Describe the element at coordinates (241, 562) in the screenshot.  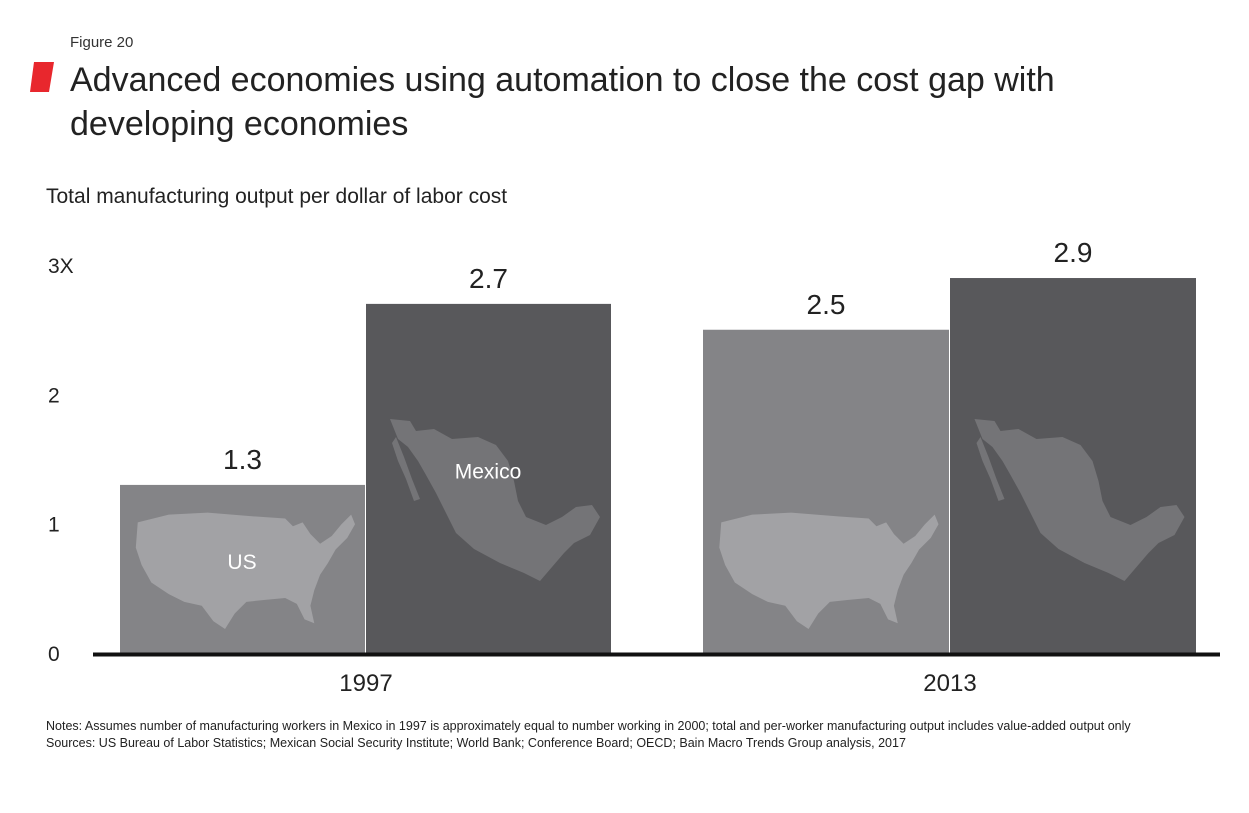
I see `series-label-us: US` at that location.